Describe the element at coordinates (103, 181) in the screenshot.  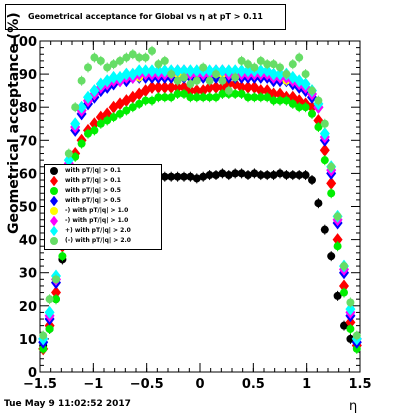
I see `legend-entry: with pT/|q| > 0.1` at that location.